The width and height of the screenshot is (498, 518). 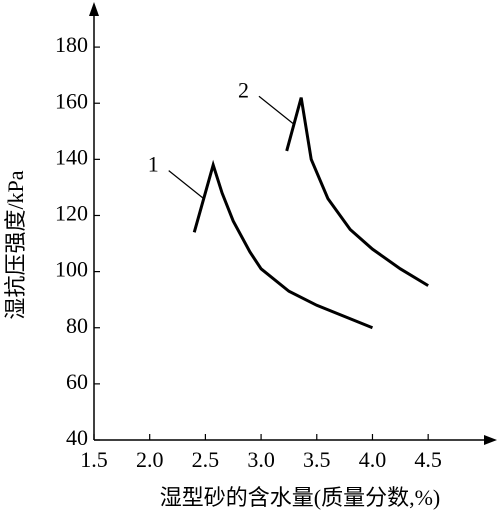 I want to click on x-tick-label: 3.5, so click(x=317, y=459).